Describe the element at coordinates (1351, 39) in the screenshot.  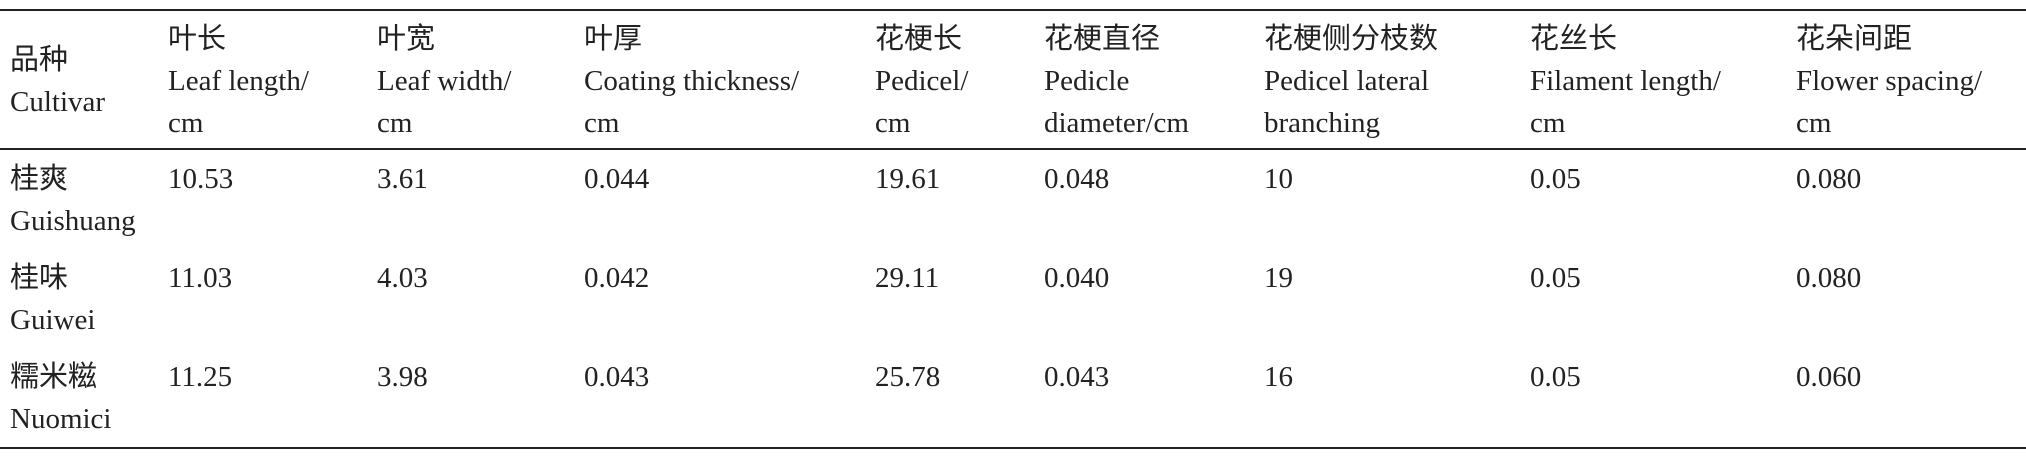
I see `header-cell: 花梗侧分枝数` at that location.